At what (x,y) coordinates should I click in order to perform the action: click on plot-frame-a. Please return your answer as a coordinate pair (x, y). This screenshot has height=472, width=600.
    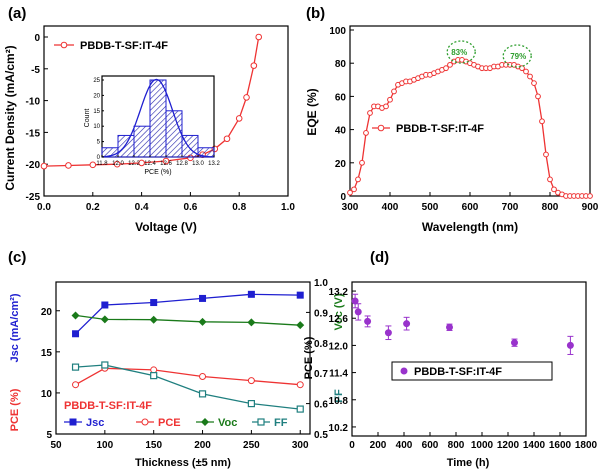
    Looking at the image, I should click on (166, 111).